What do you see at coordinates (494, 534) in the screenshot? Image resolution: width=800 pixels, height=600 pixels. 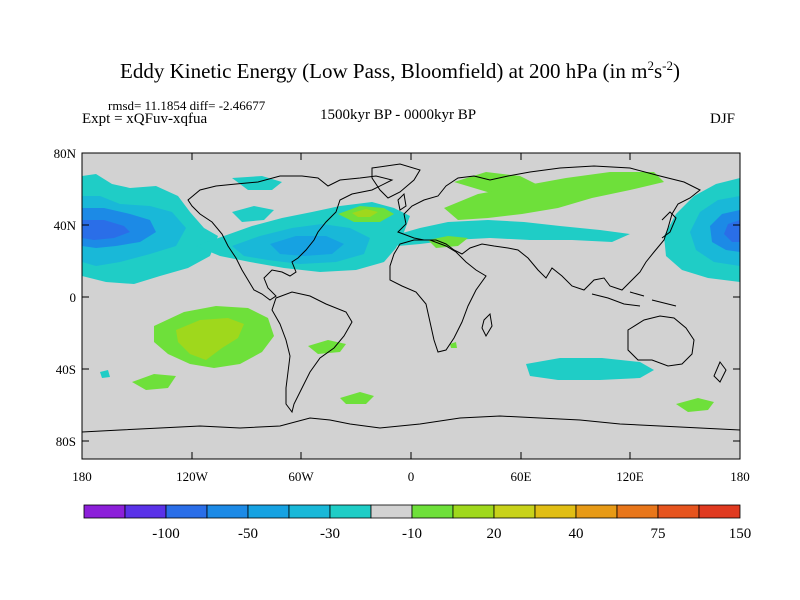 I see `colorbar-label: 20` at bounding box center [494, 534].